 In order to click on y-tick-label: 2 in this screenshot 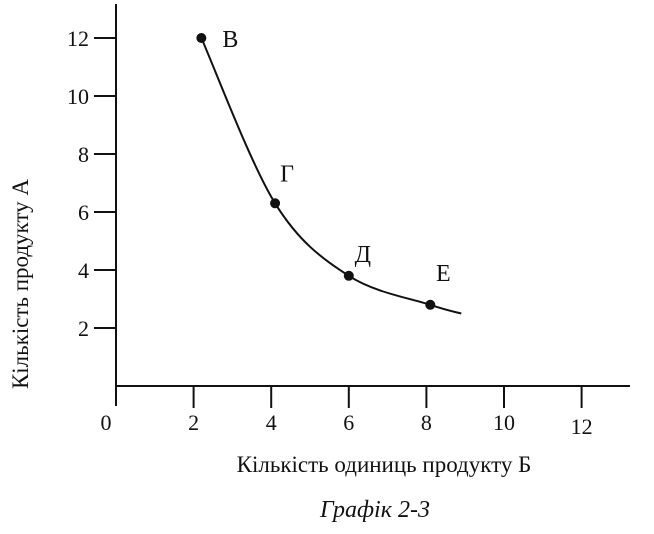, I will do `click(83, 328)`.